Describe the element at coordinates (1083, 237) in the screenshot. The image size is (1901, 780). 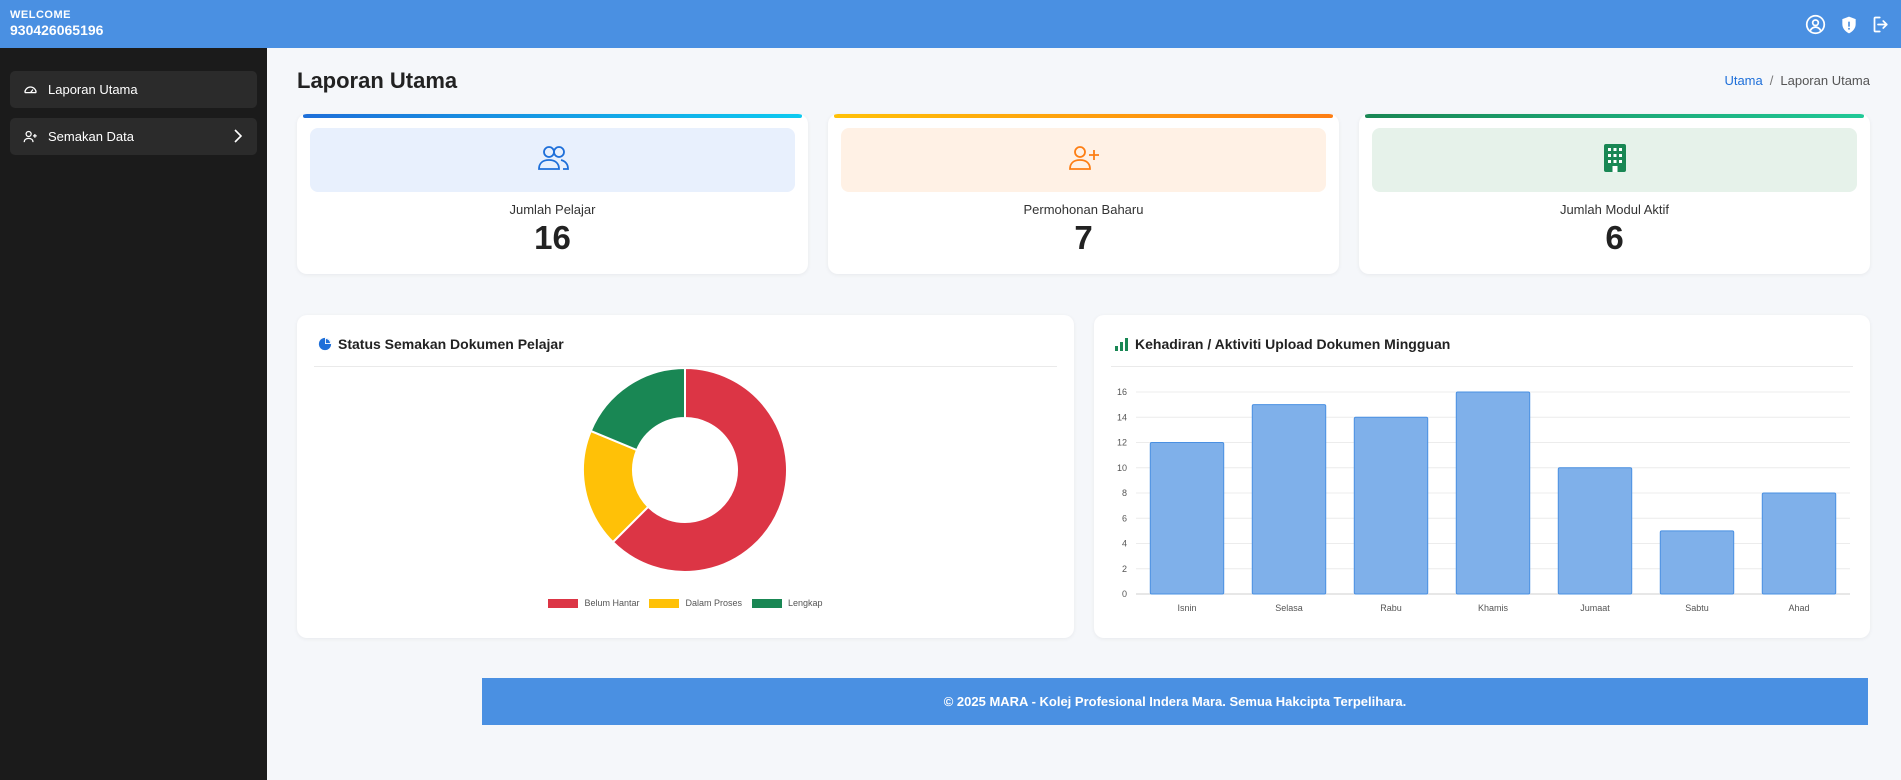
I see `stat-value: 7` at that location.